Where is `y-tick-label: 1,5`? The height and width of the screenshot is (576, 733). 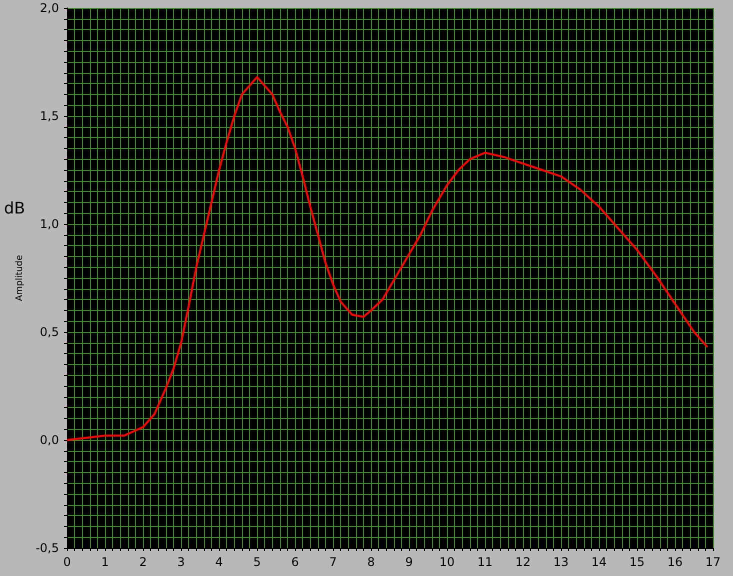
y-tick-label: 1,5 is located at coordinates (49, 116).